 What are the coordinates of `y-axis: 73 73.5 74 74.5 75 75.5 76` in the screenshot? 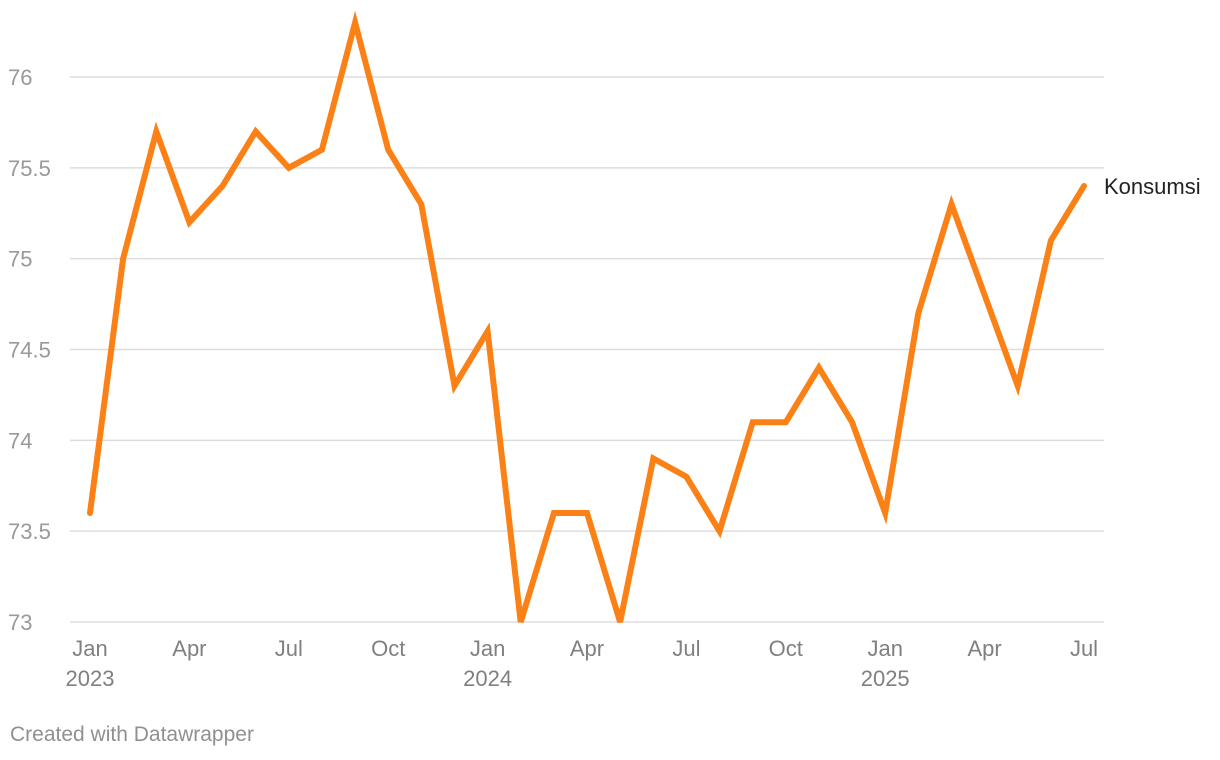 It's located at (29, 350).